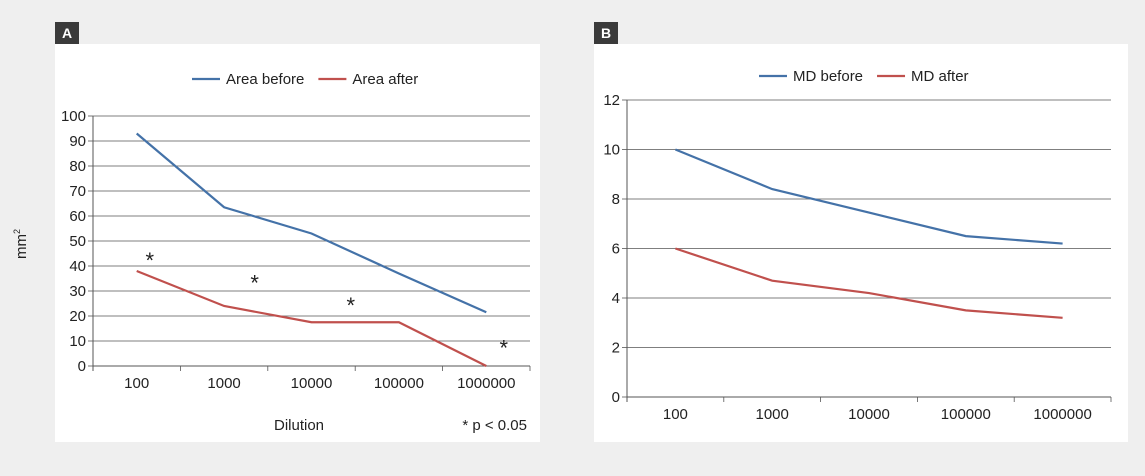 Image resolution: width=1145 pixels, height=476 pixels. I want to click on chart-b-y-tick-label: 4, so click(616, 298).